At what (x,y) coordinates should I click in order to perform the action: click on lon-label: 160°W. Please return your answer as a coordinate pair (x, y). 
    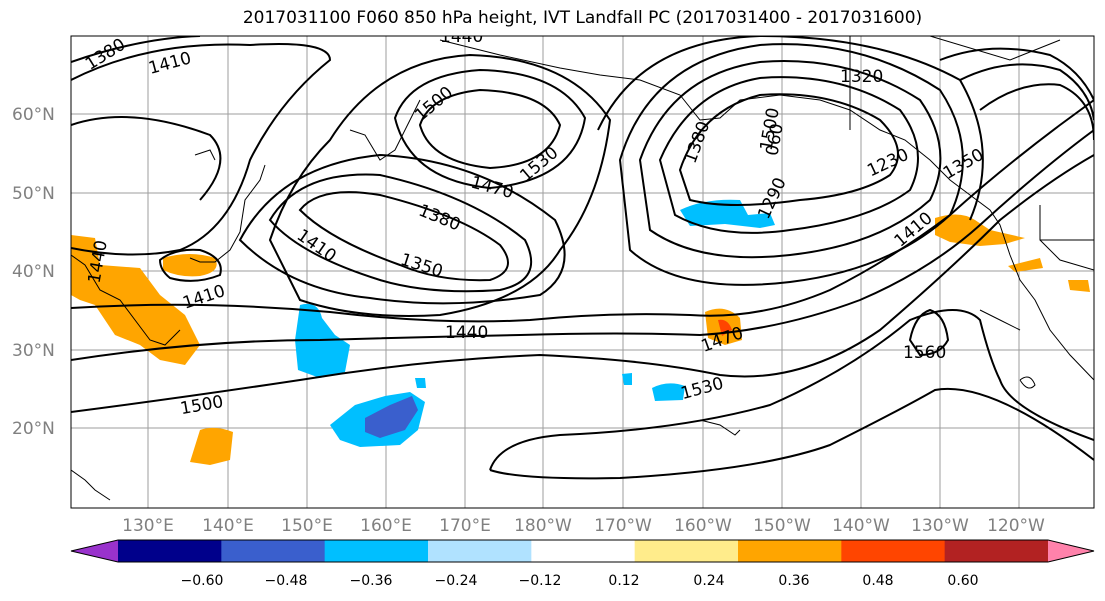
    Looking at the image, I should click on (703, 526).